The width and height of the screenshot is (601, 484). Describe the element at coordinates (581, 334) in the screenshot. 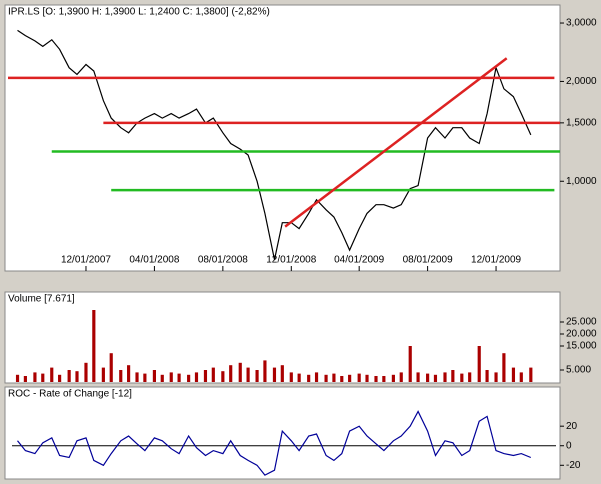

I see `y-tick-label: 20.000` at that location.